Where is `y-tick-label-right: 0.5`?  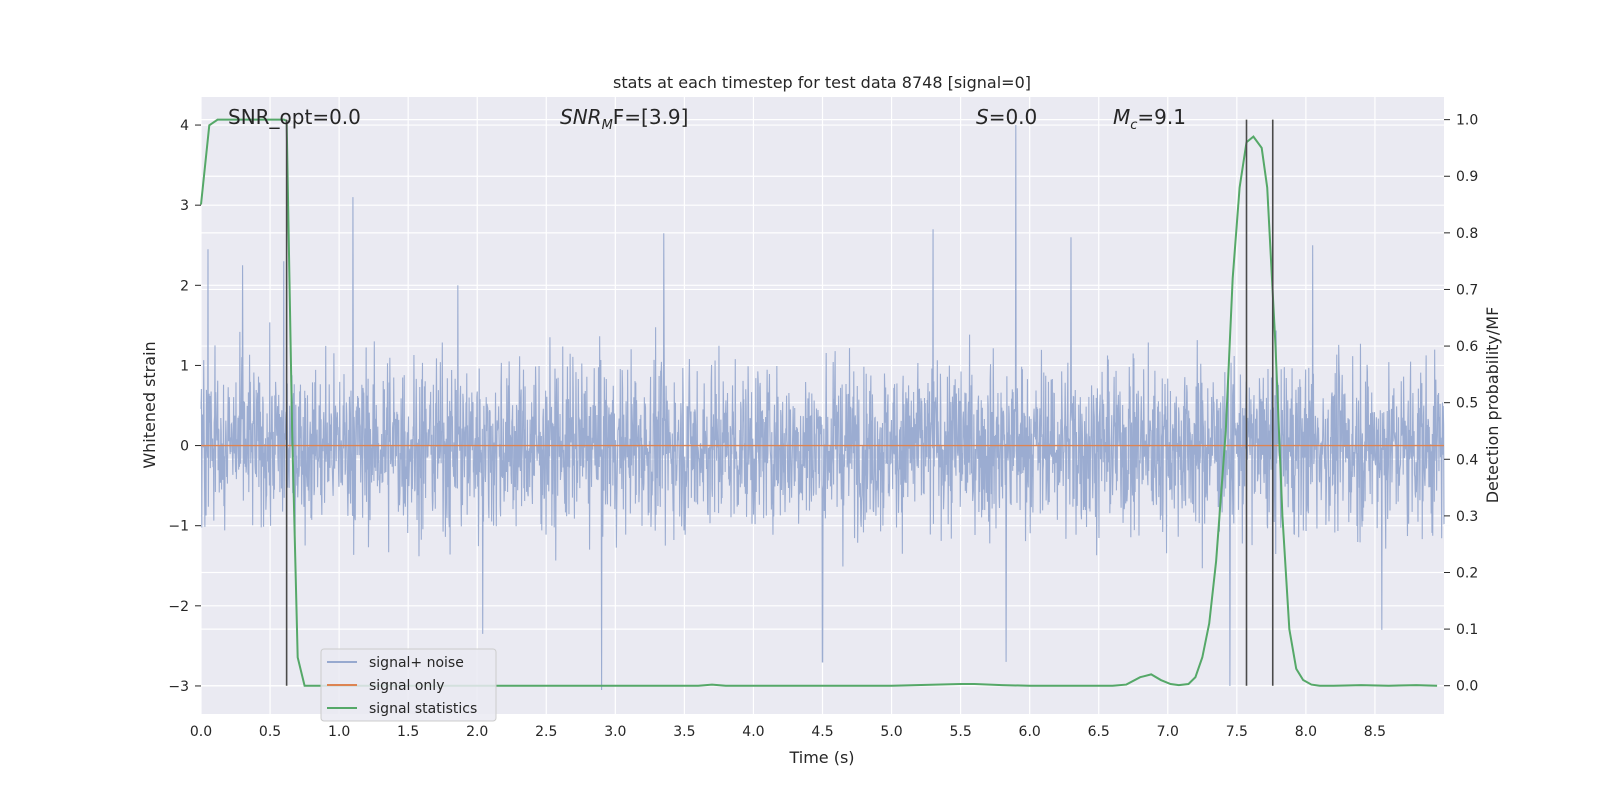 y-tick-label-right: 0.5 is located at coordinates (1467, 404).